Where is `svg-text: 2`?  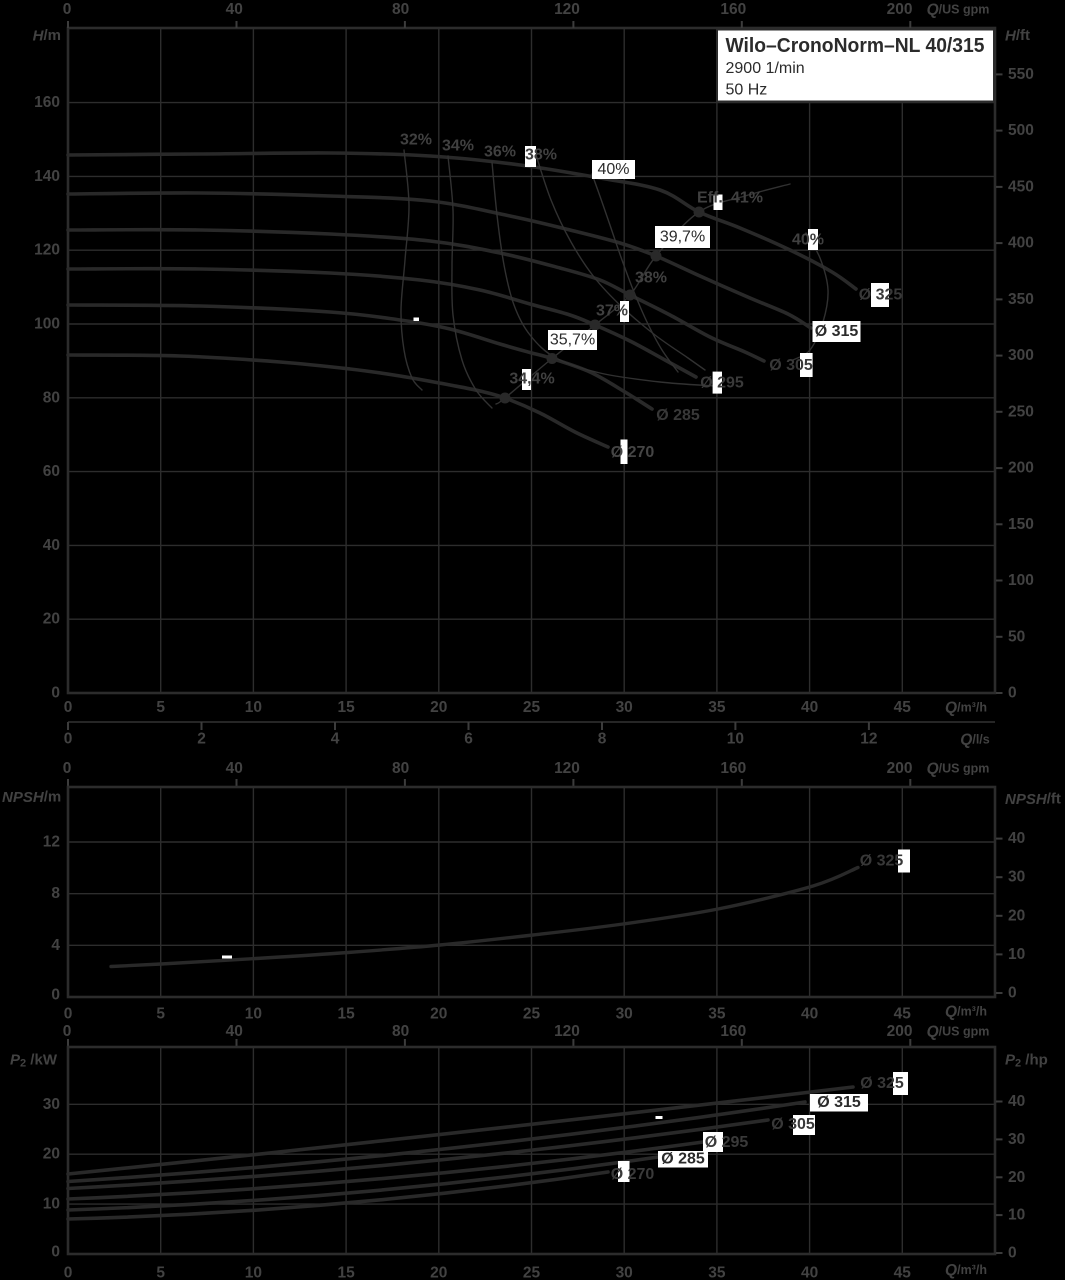
svg-text: 2 is located at coordinates (201, 739).